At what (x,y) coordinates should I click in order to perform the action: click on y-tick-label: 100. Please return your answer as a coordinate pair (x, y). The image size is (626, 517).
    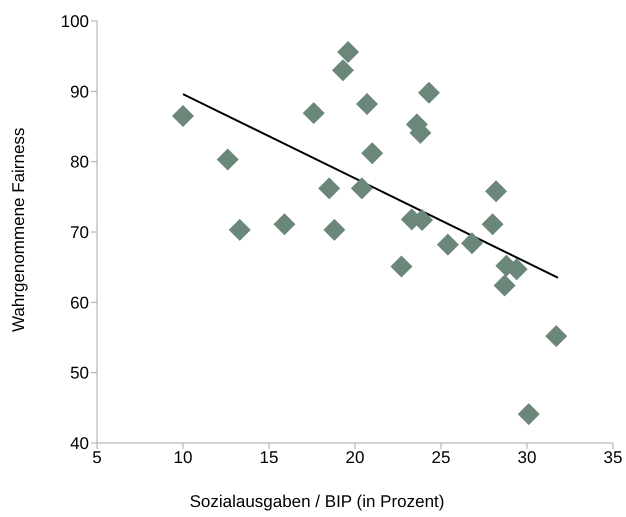
    Looking at the image, I should click on (74, 22).